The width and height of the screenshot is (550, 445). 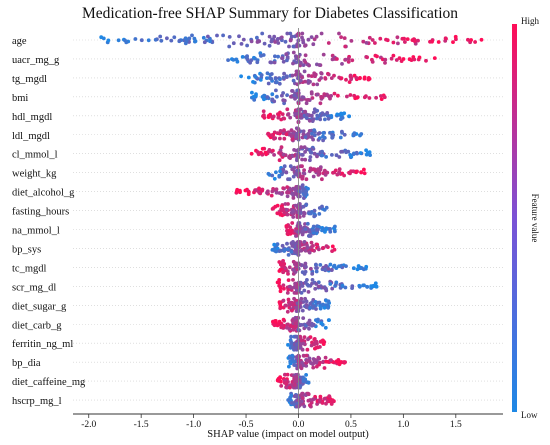 I want to click on x-tick-label: -1.5, so click(x=141, y=425).